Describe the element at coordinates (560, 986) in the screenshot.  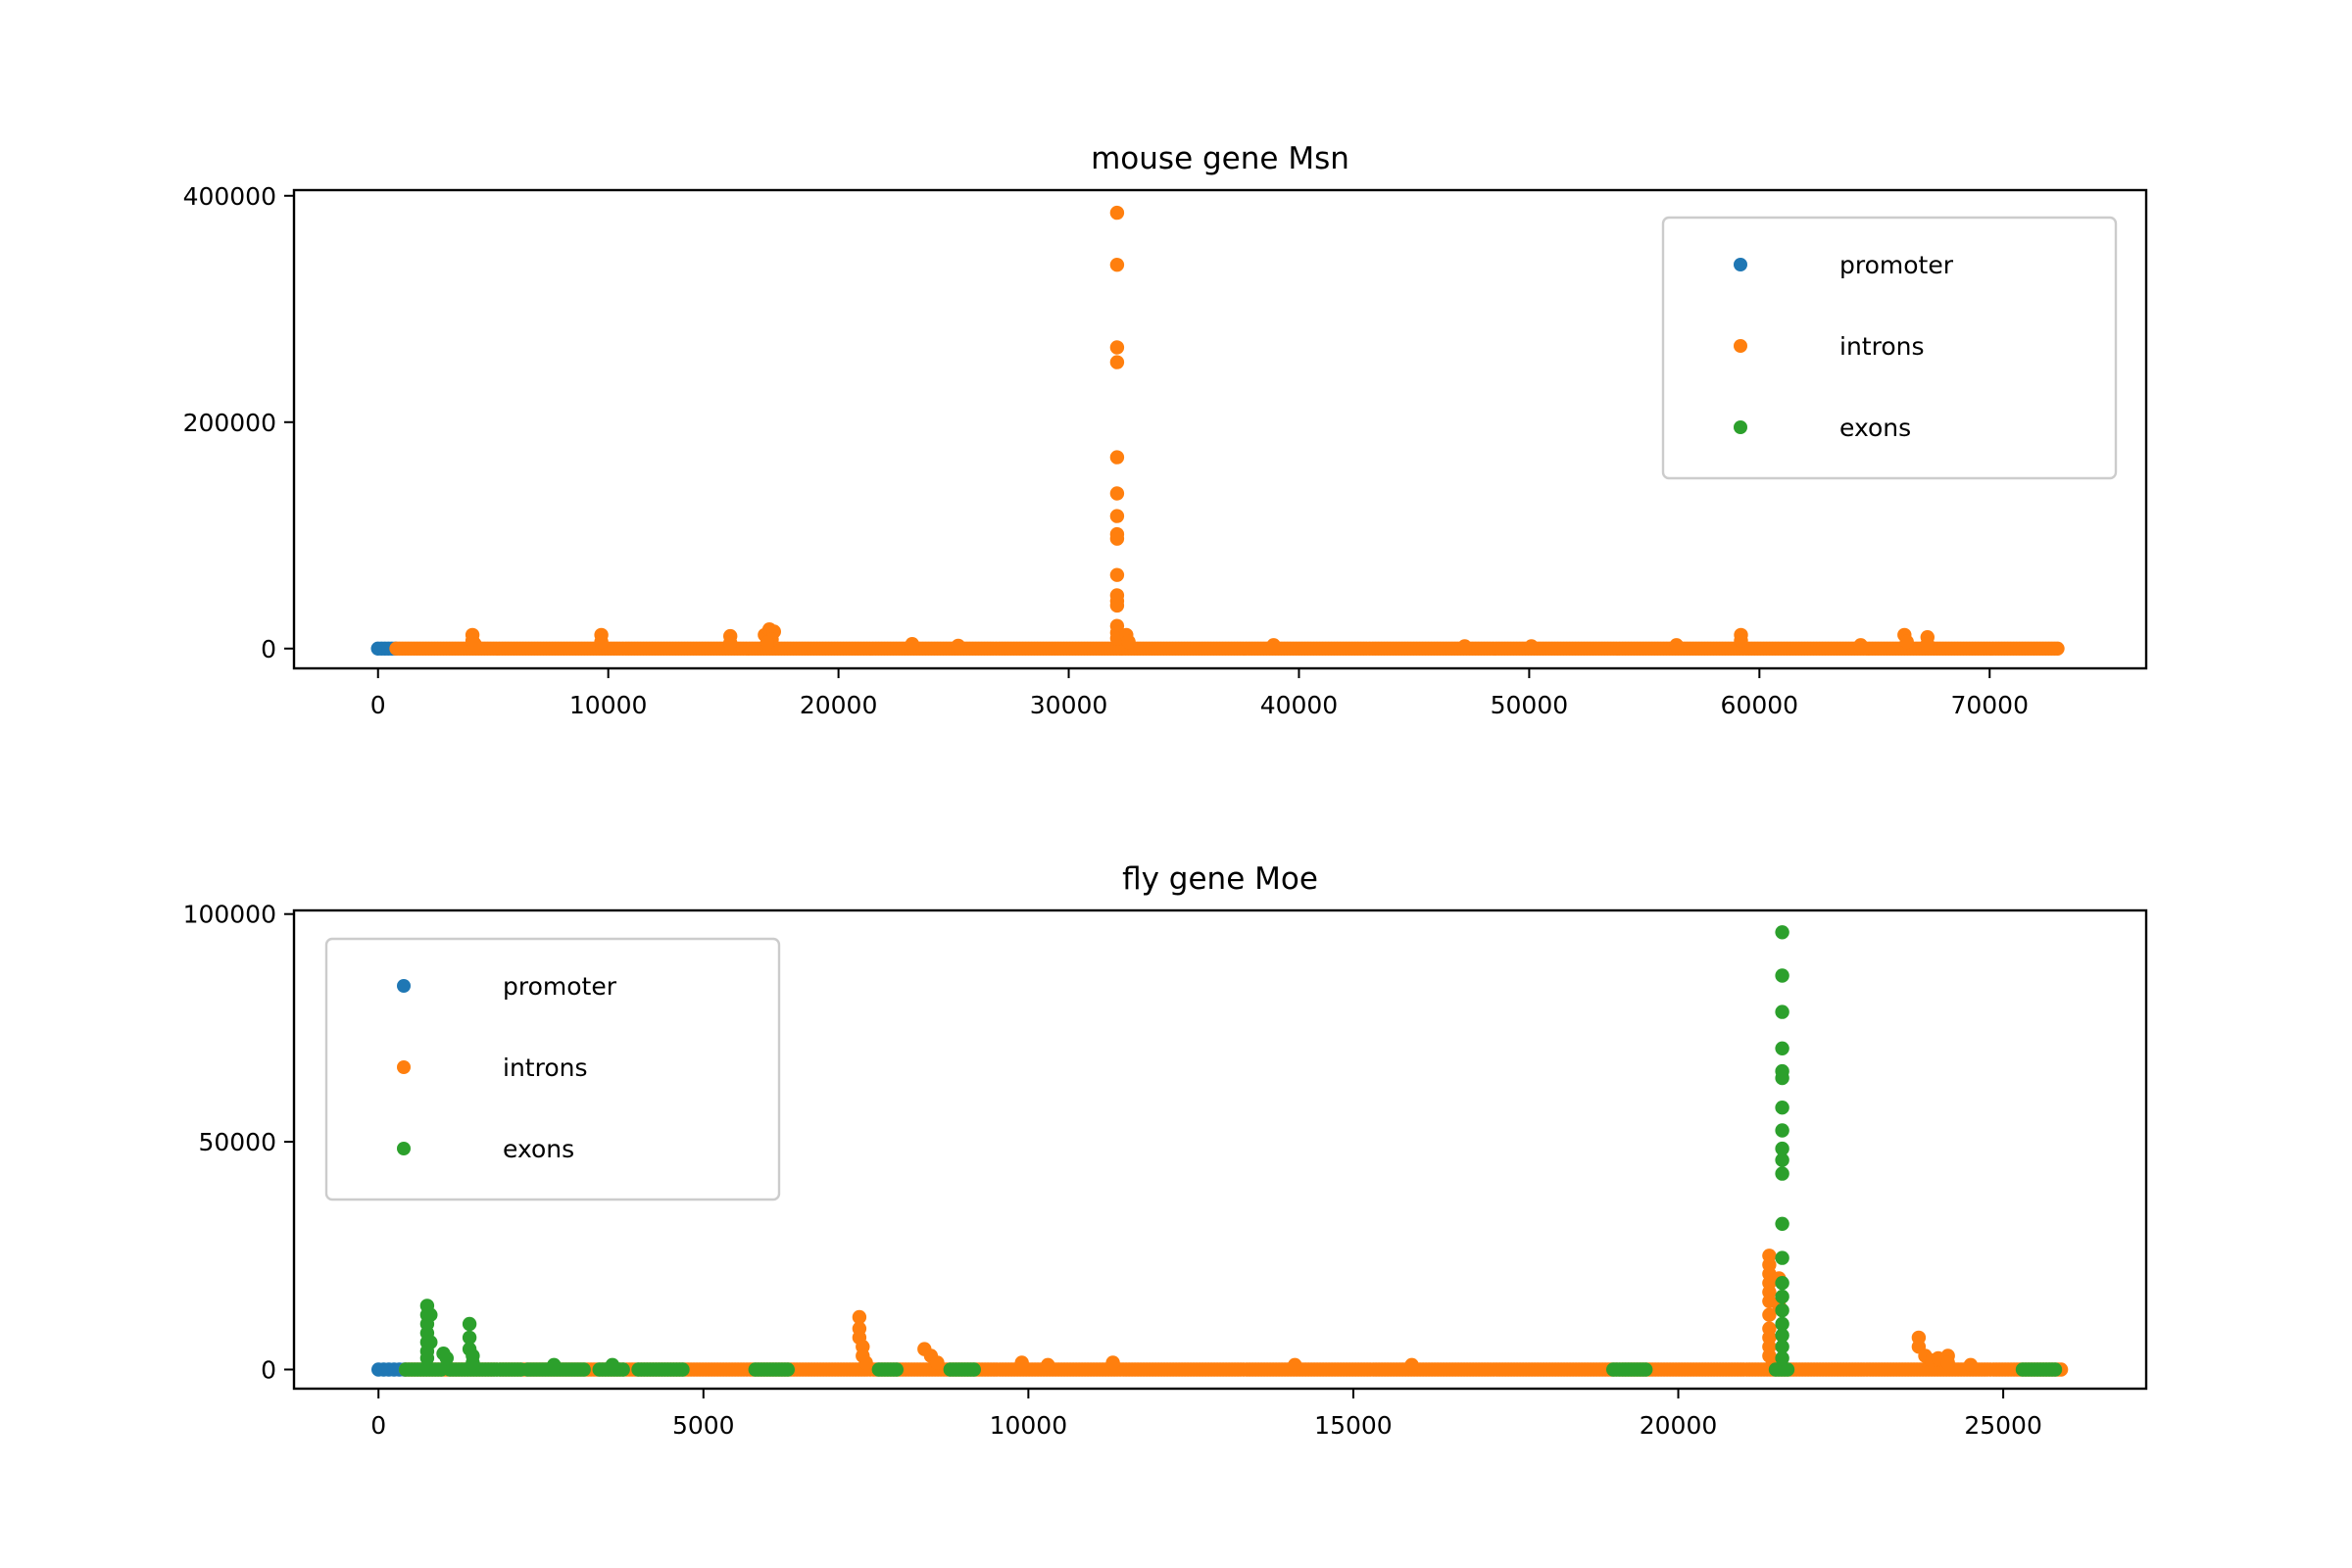
I see `legend-label: promoter` at that location.